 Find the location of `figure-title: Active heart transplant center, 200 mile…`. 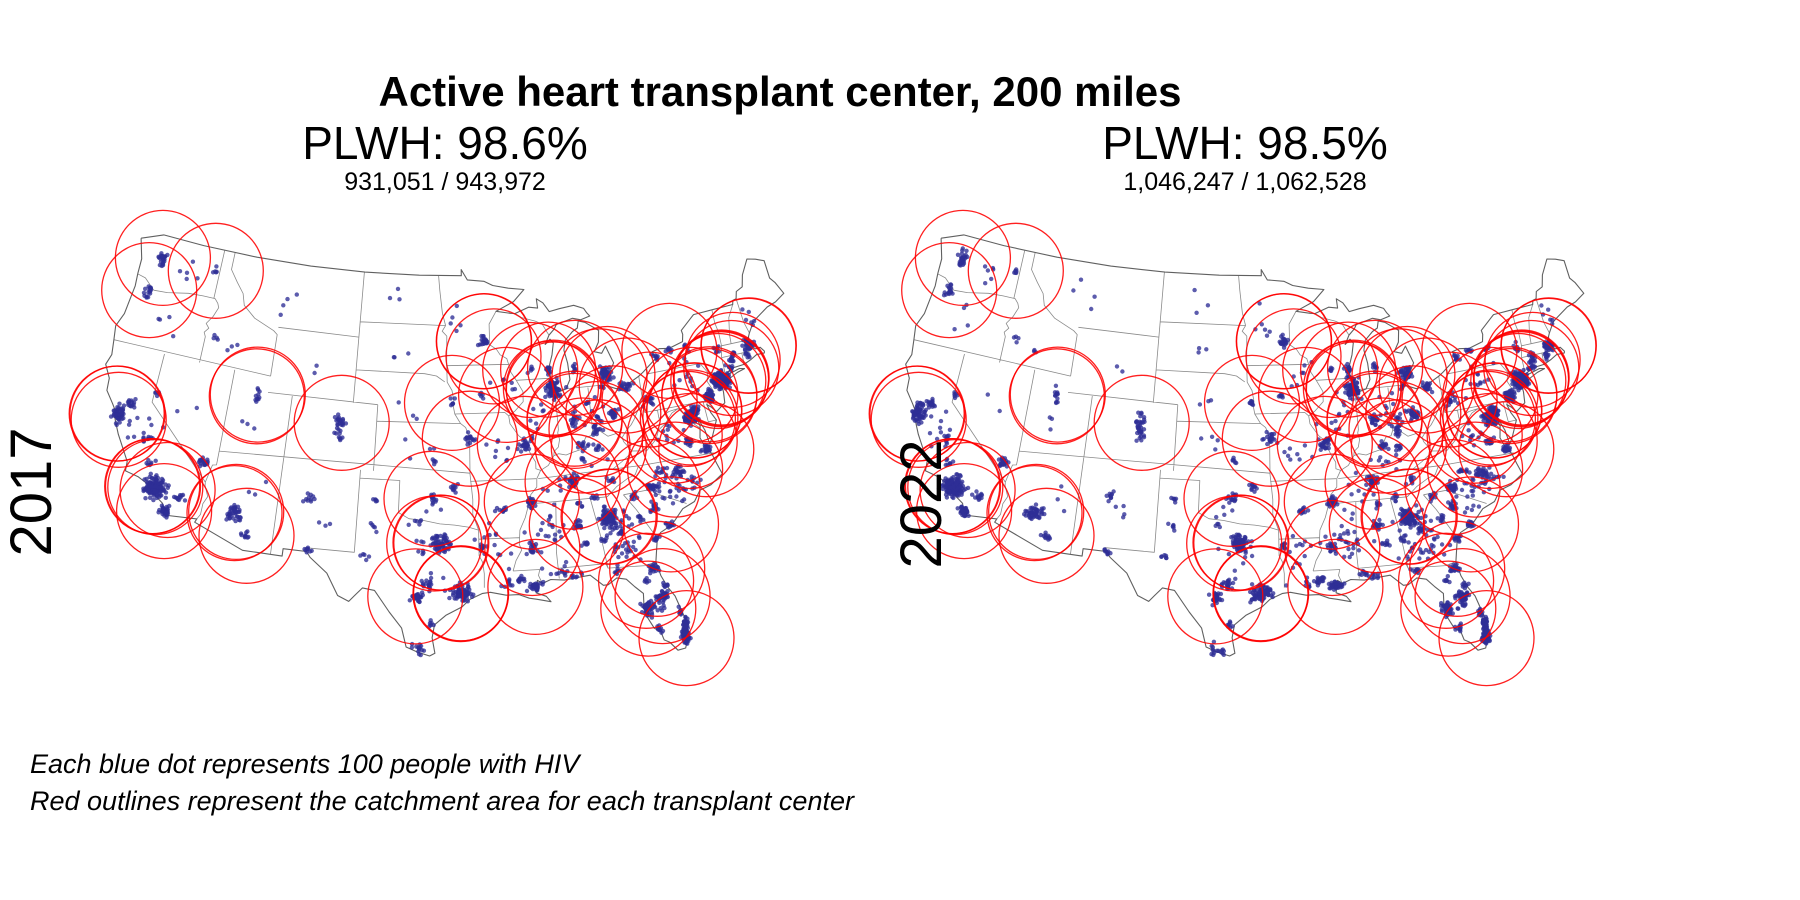

figure-title: Active heart transplant center, 200 mile… is located at coordinates (780, 91).